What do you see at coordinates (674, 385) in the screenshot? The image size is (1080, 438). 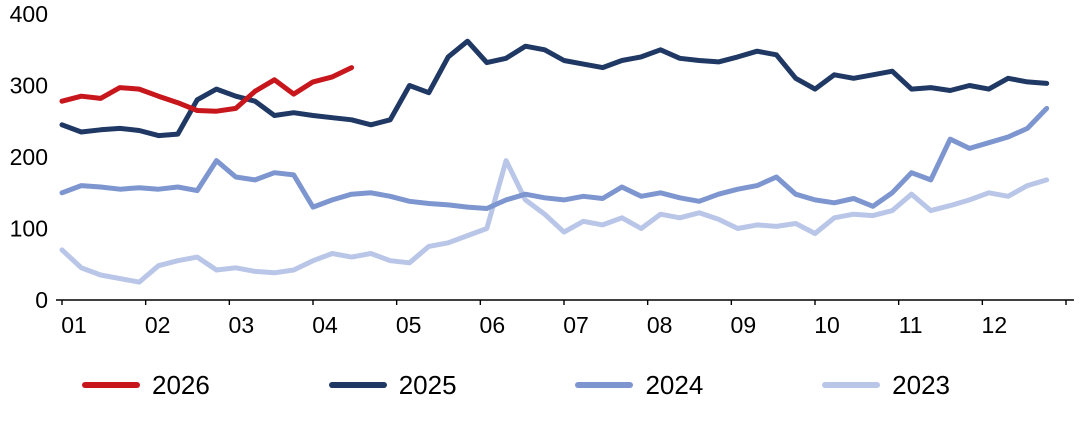 I see `legend-label-2024: 2024` at bounding box center [674, 385].